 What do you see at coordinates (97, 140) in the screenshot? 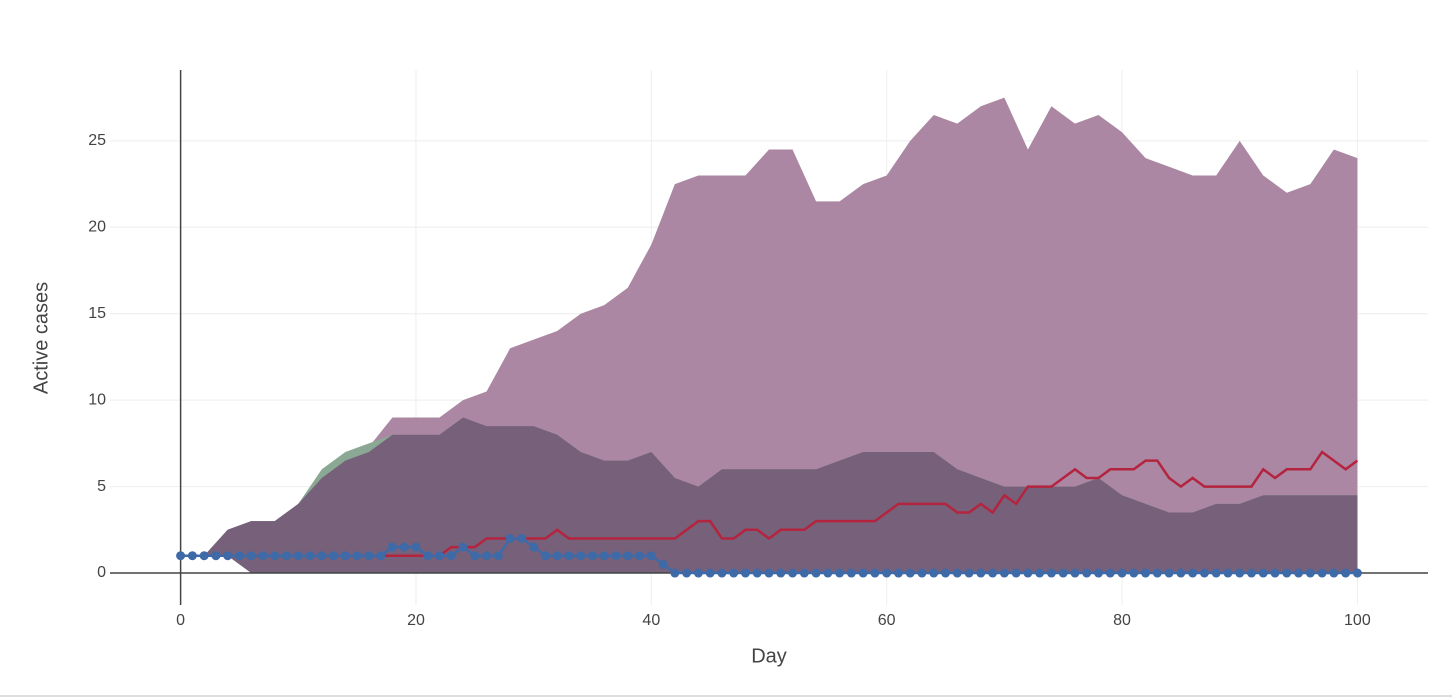
I see `y-tick-label: 25` at bounding box center [97, 140].